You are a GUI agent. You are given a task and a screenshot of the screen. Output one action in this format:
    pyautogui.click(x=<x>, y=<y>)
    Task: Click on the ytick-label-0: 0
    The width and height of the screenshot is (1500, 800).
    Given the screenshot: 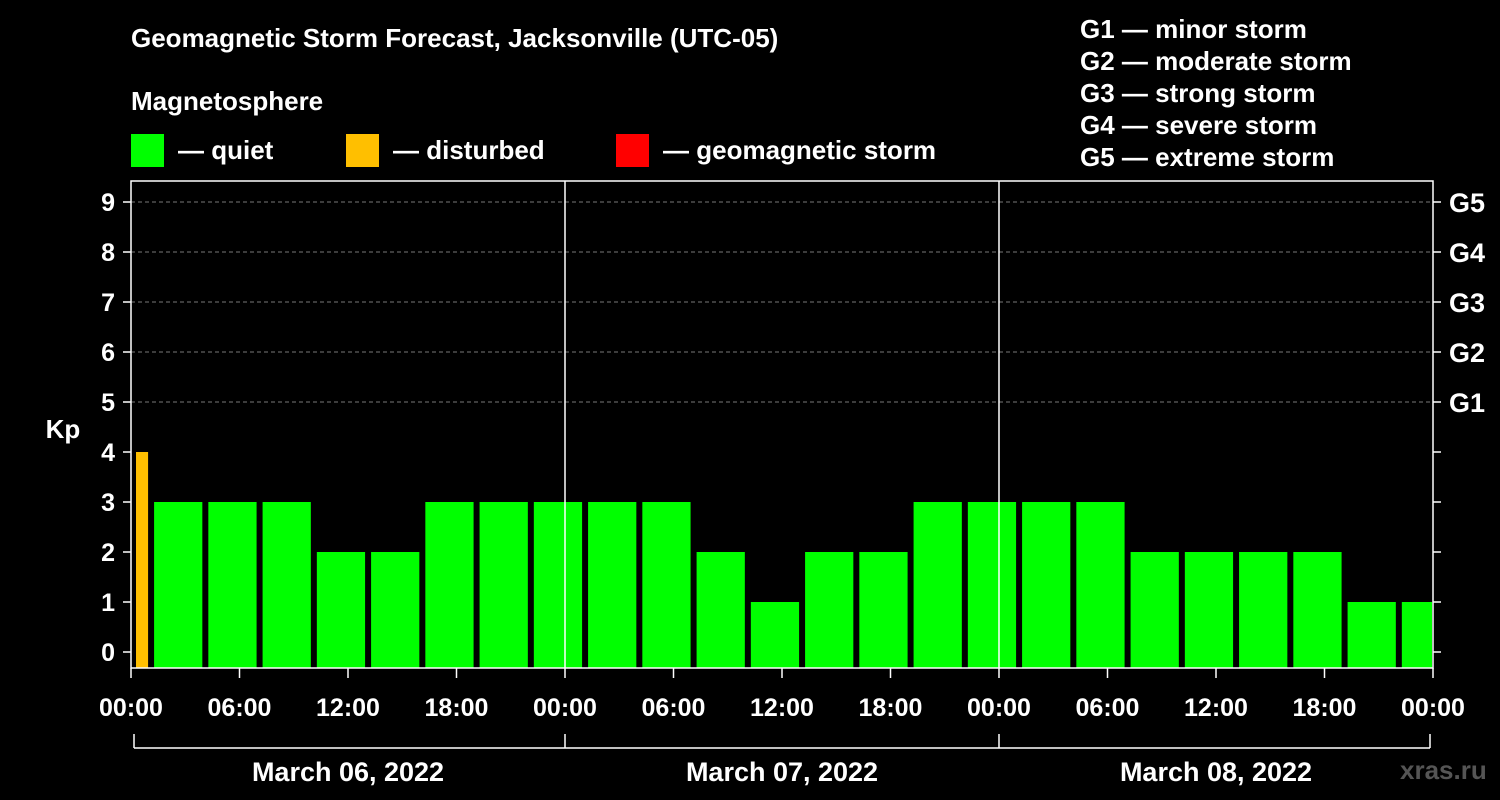 What is the action you would take?
    pyautogui.click(x=108, y=653)
    